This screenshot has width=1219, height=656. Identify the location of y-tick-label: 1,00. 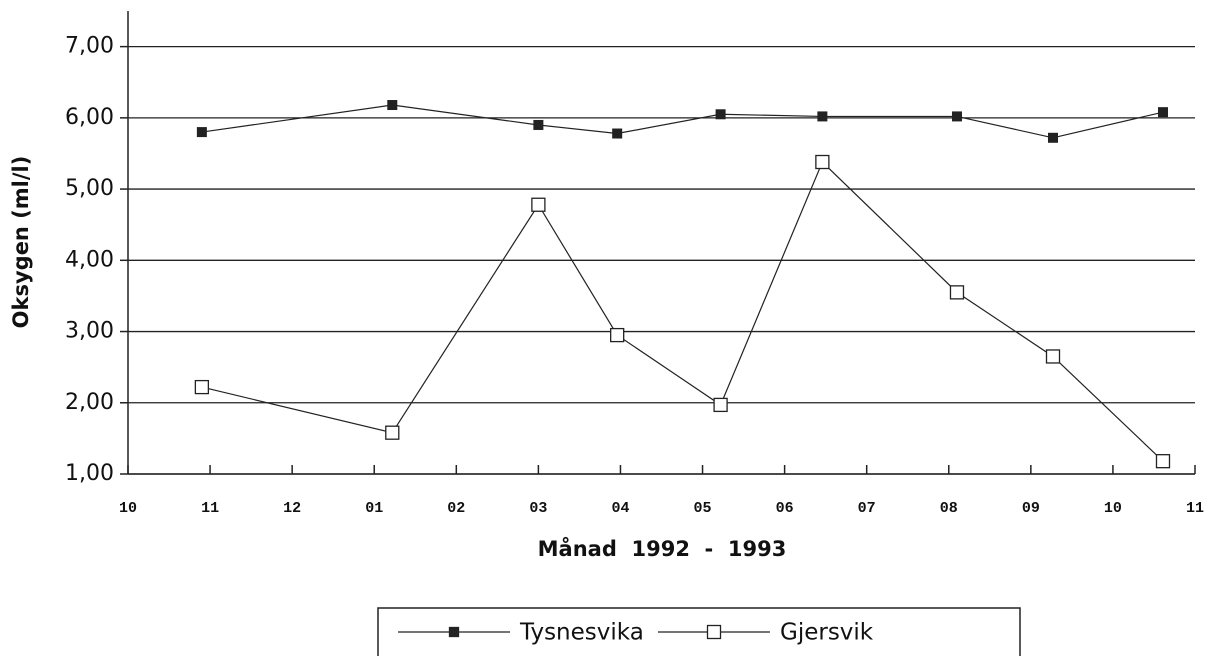
(89, 473).